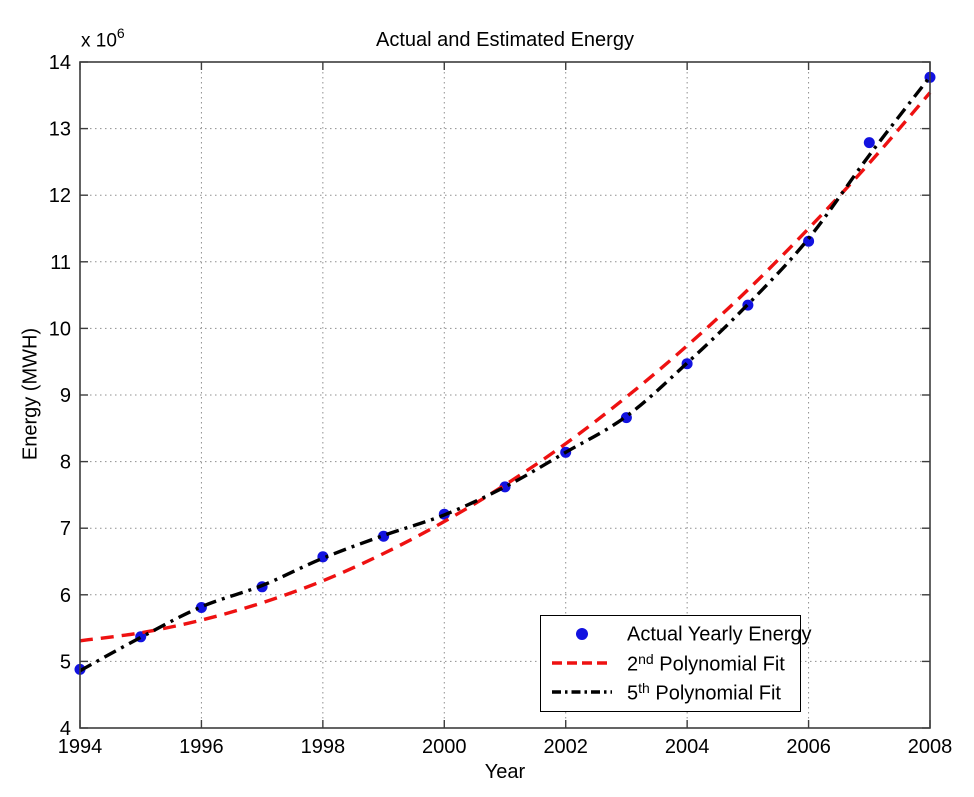  I want to click on svg-text: 9, so click(65, 396).